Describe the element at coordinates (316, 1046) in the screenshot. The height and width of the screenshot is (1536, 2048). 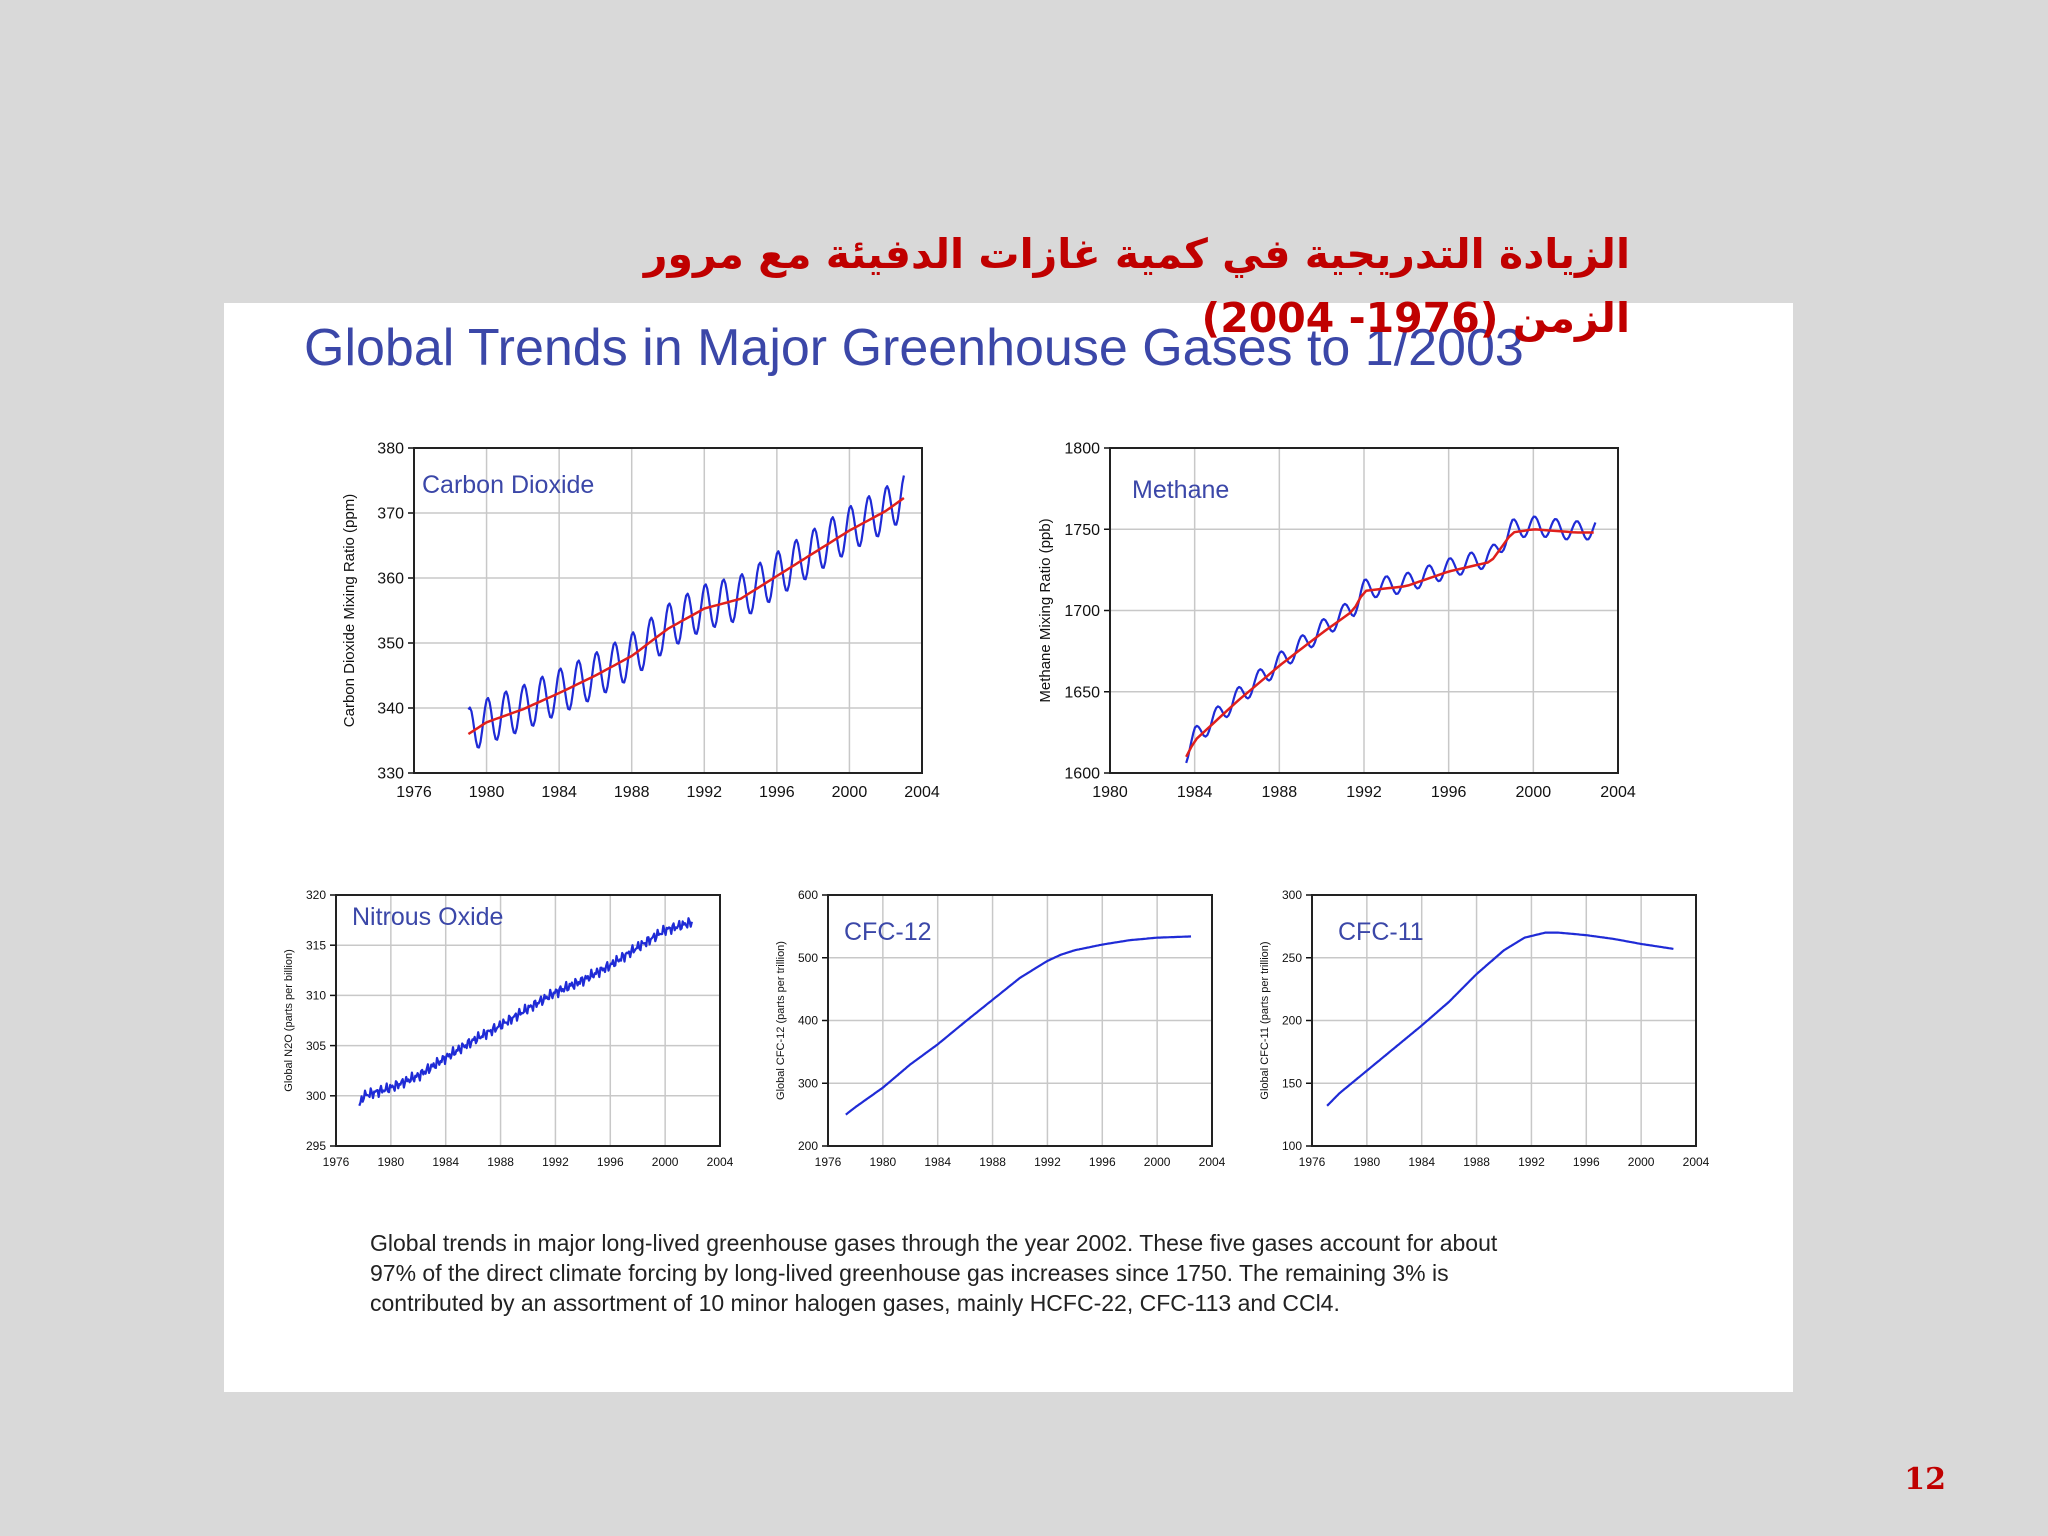
I see `y-tick-label: 305` at that location.